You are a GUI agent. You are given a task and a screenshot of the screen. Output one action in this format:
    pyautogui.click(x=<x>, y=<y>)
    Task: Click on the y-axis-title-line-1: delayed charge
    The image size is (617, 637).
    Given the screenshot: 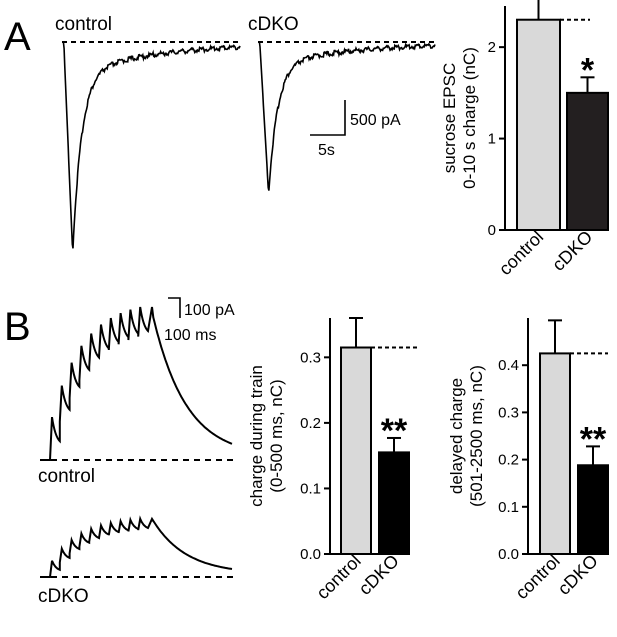 What is the action you would take?
    pyautogui.click(x=456, y=436)
    